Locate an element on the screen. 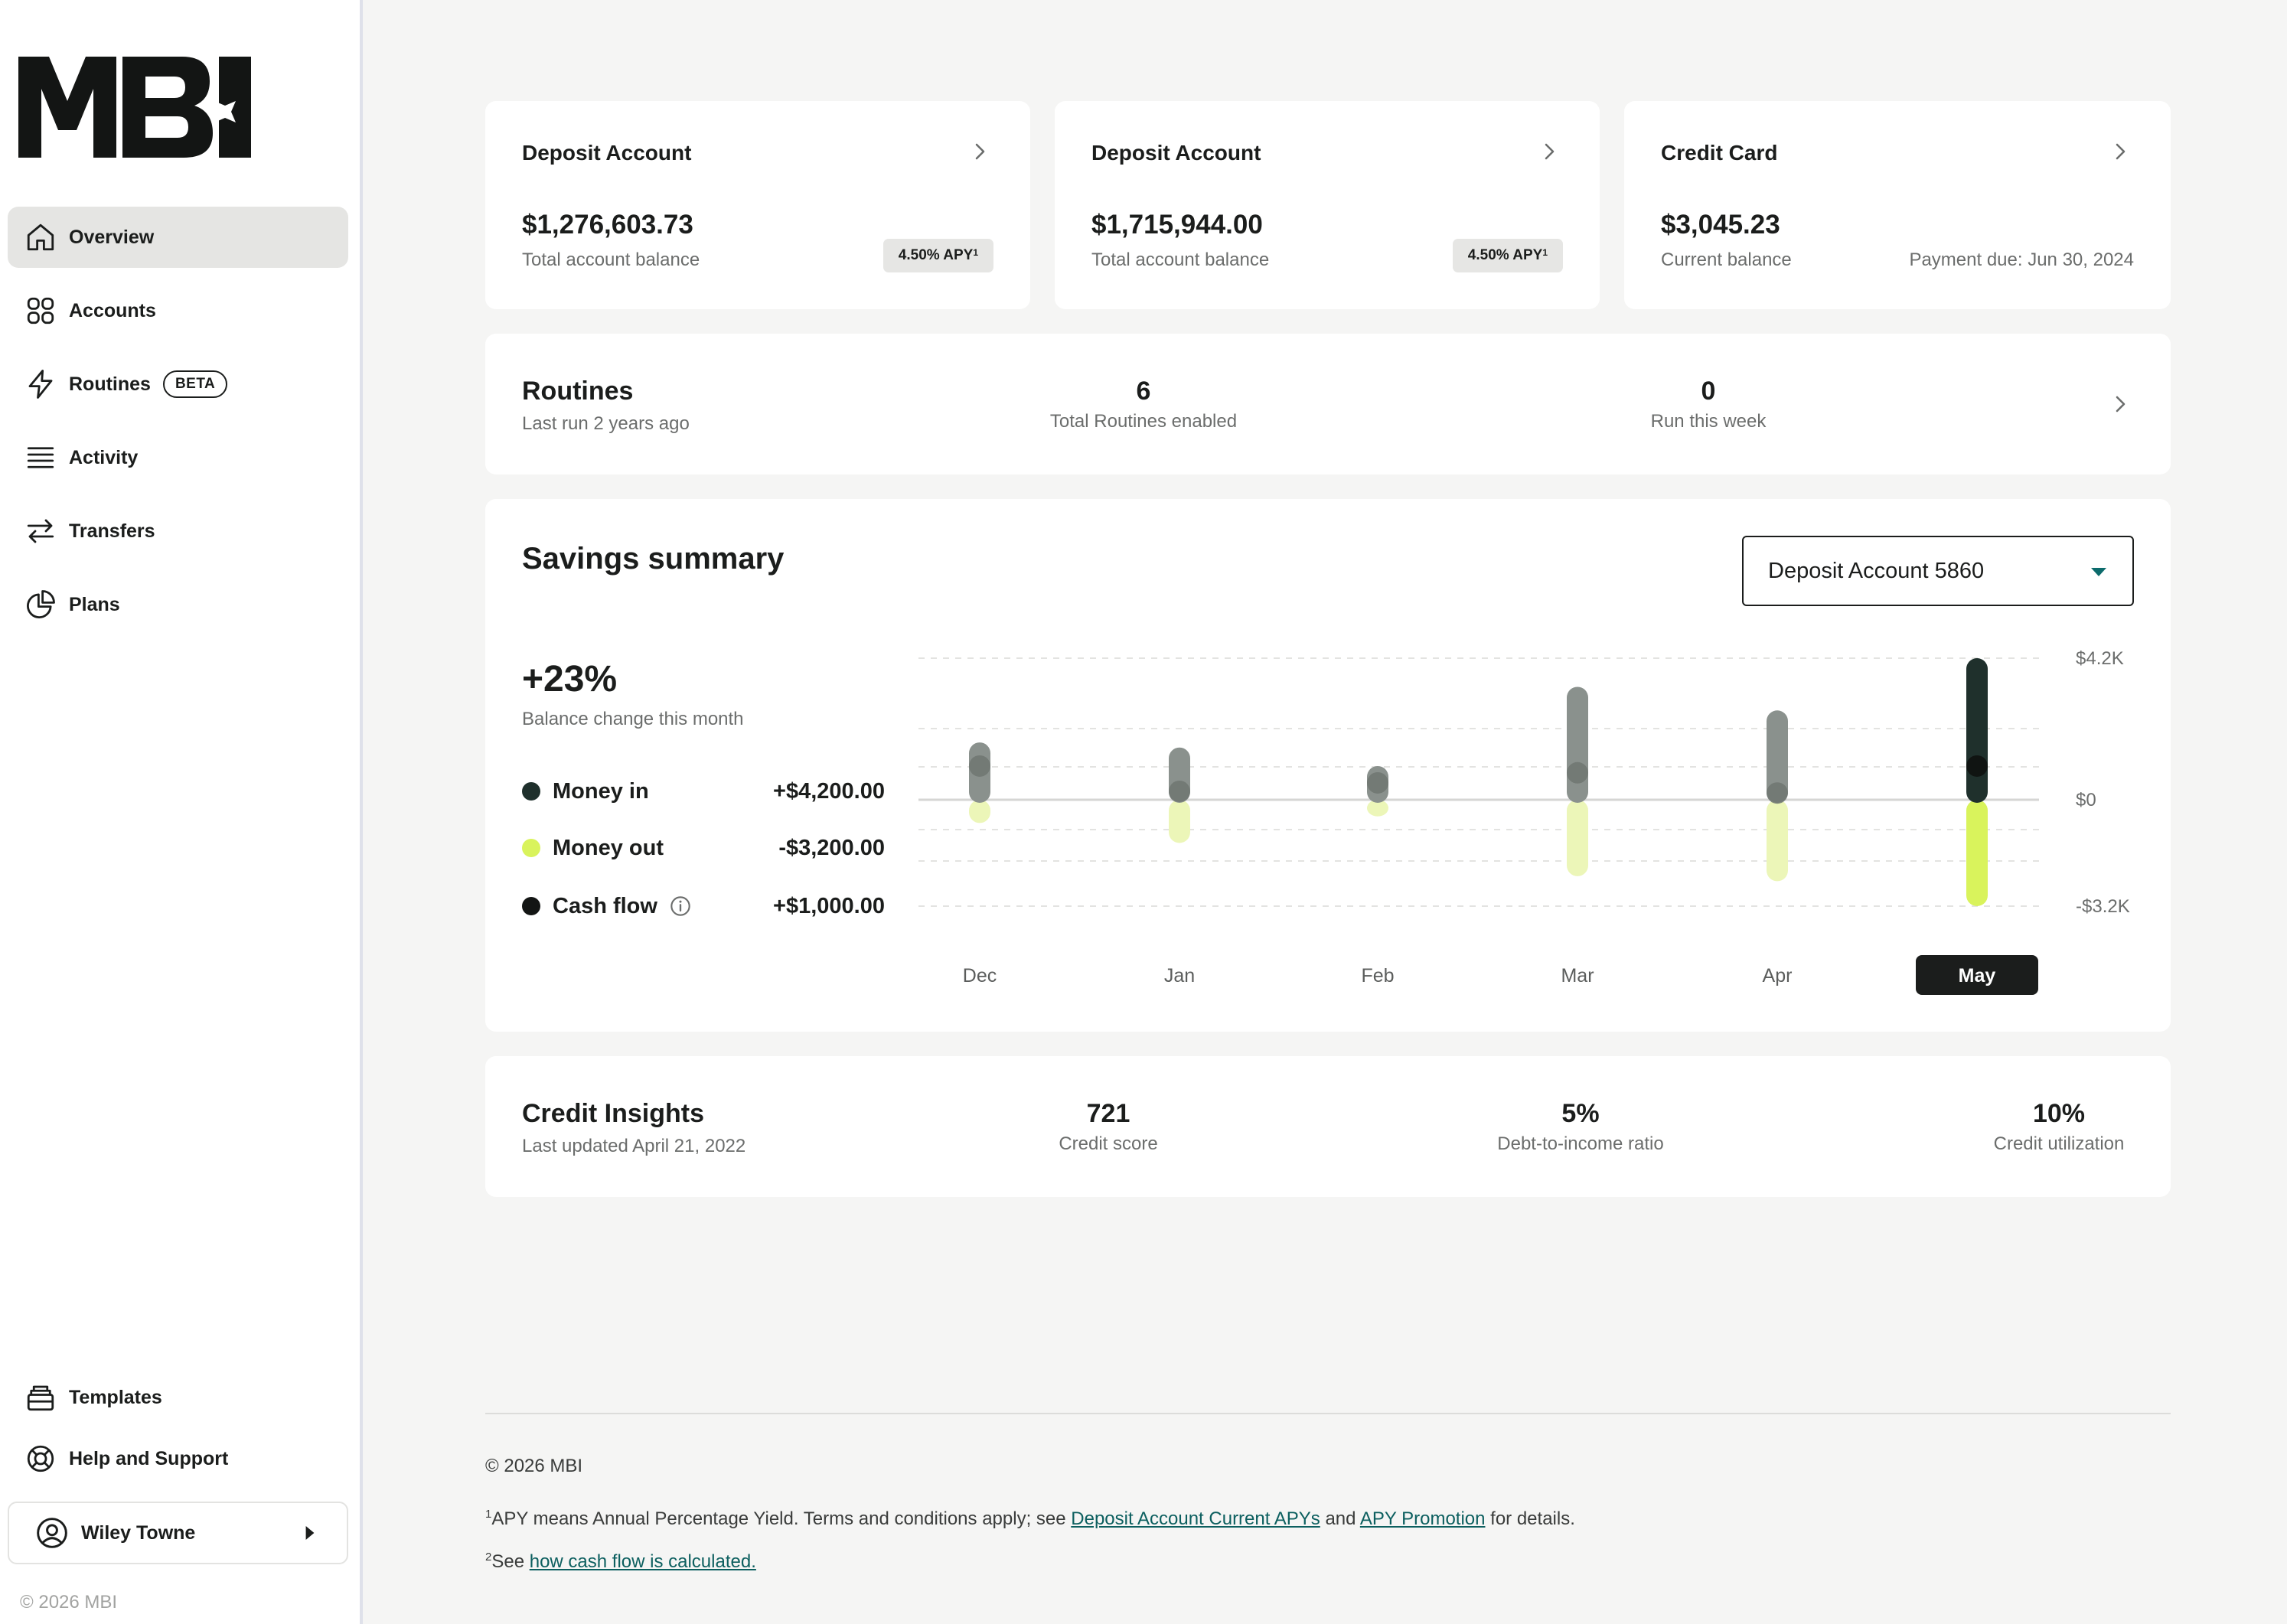  routines-title: Routines is located at coordinates (578, 391).